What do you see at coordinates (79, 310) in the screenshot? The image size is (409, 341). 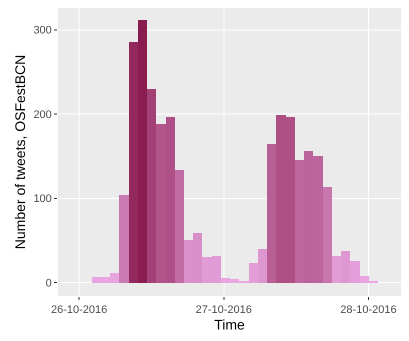 I see `x-tick-label: 26-10-2016` at bounding box center [79, 310].